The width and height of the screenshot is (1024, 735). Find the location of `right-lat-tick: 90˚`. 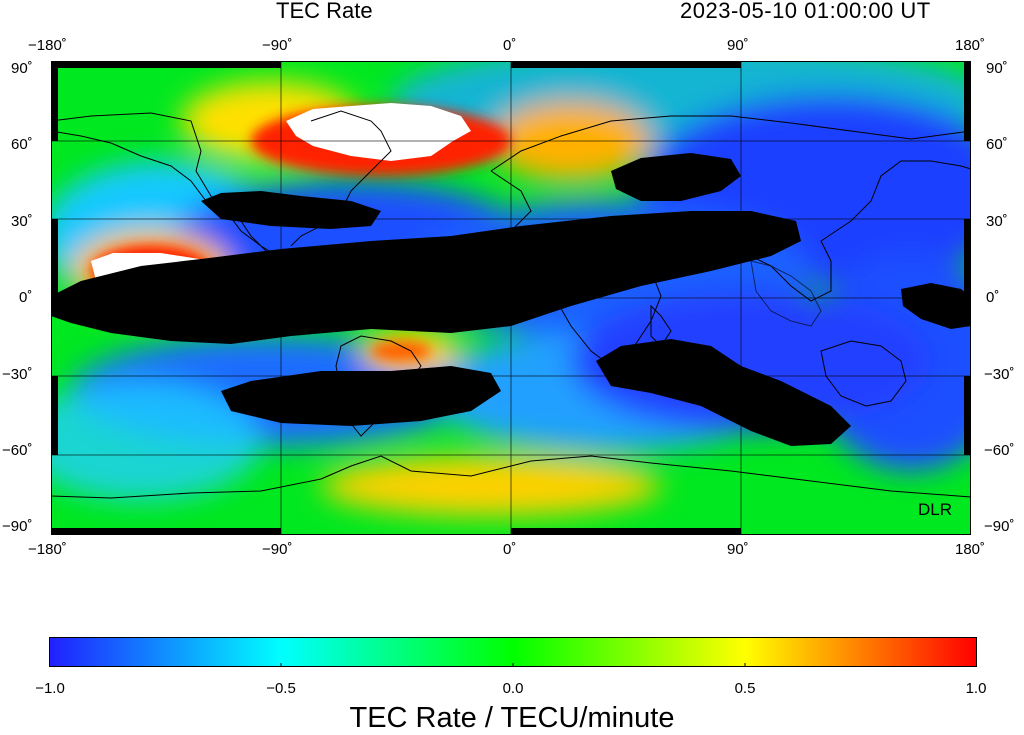

right-lat-tick: 90˚ is located at coordinates (997, 68).